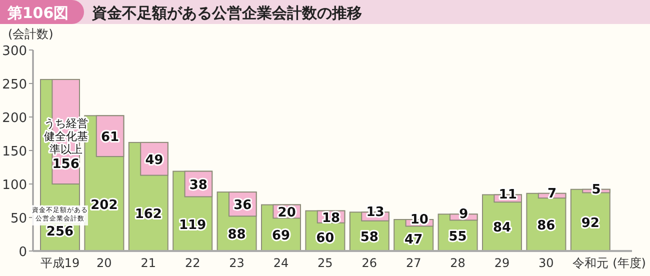  Describe the element at coordinates (502, 263) in the screenshot. I see `x-tick-label: 29` at that location.